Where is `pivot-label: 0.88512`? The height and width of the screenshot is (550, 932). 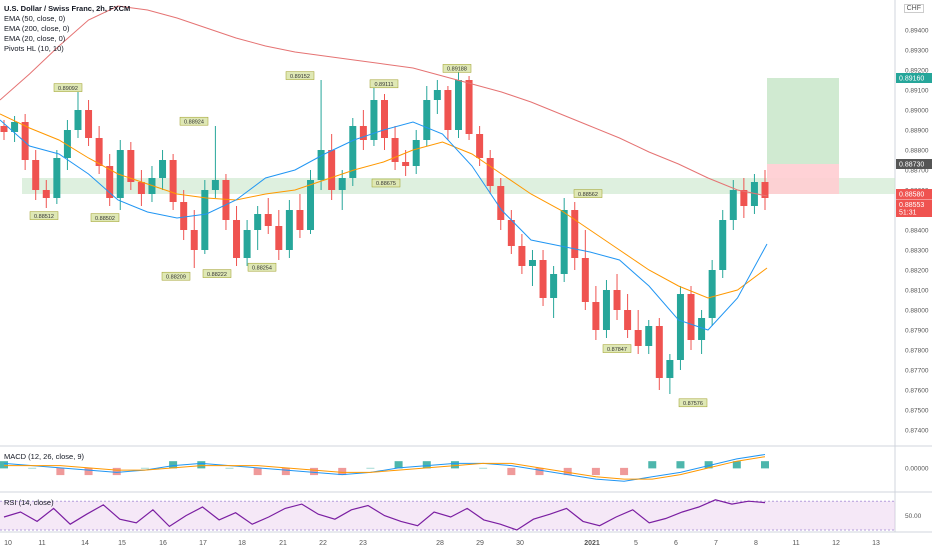 pivot-label: 0.88512 is located at coordinates (44, 215).